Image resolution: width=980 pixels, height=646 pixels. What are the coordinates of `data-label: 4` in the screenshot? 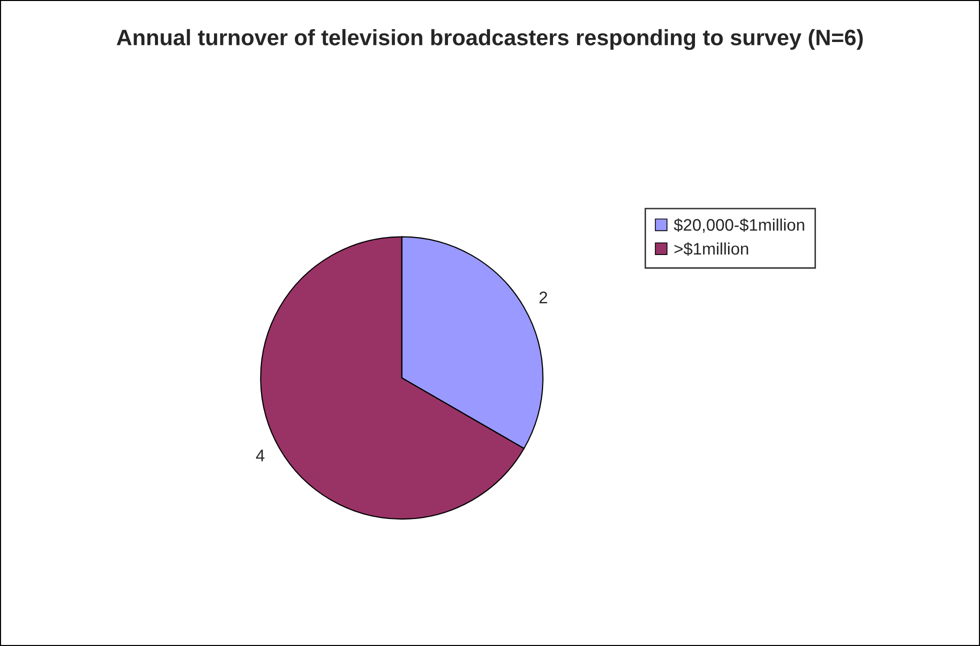 It's located at (260, 456).